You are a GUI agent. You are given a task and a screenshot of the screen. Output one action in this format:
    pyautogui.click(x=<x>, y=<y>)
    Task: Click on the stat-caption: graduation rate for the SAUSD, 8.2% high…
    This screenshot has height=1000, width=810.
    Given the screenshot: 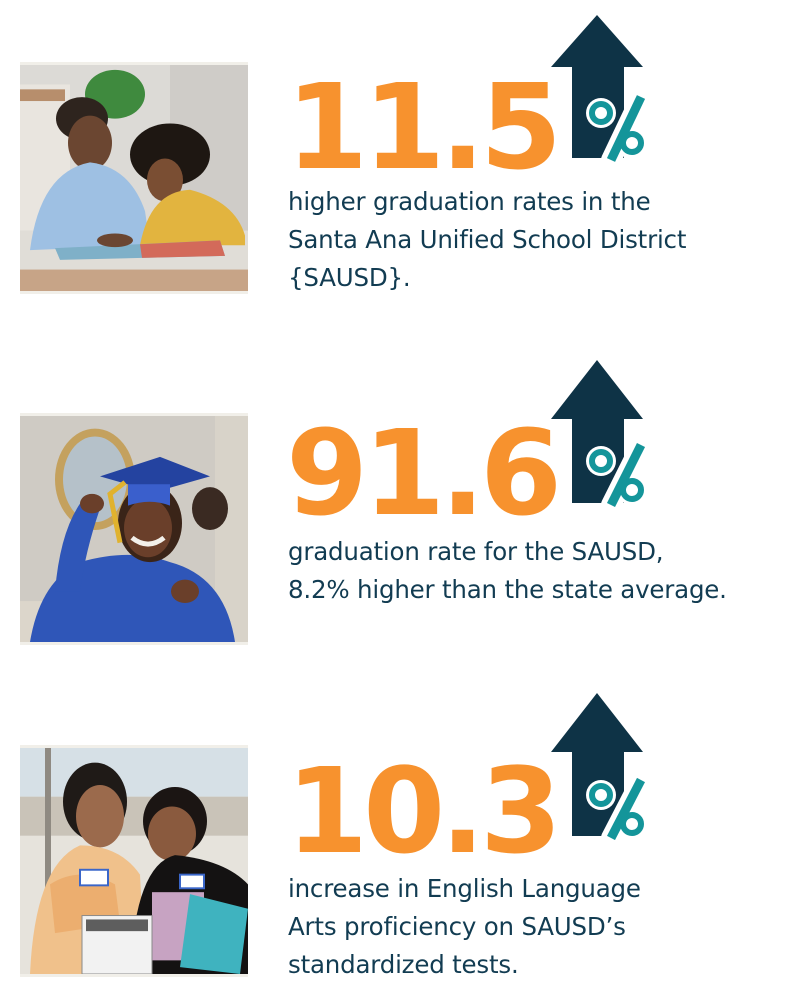 What is the action you would take?
    pyautogui.click(x=507, y=571)
    